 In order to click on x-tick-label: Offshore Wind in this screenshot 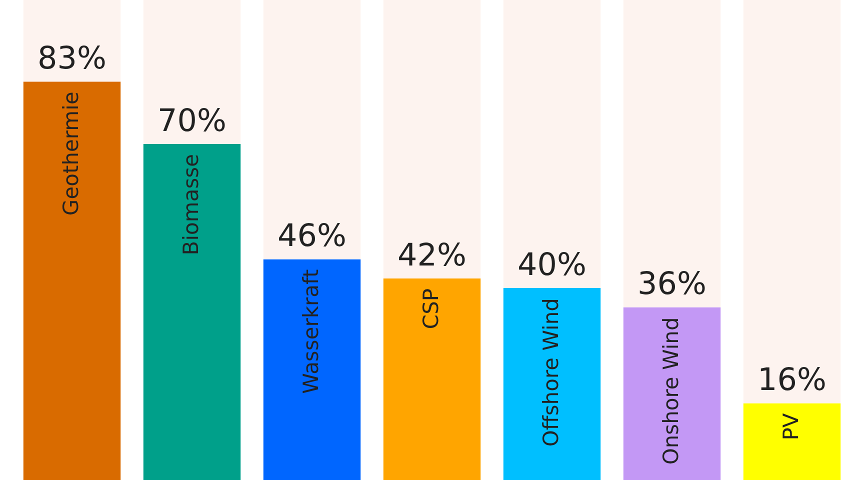, I will do `click(551, 372)`.